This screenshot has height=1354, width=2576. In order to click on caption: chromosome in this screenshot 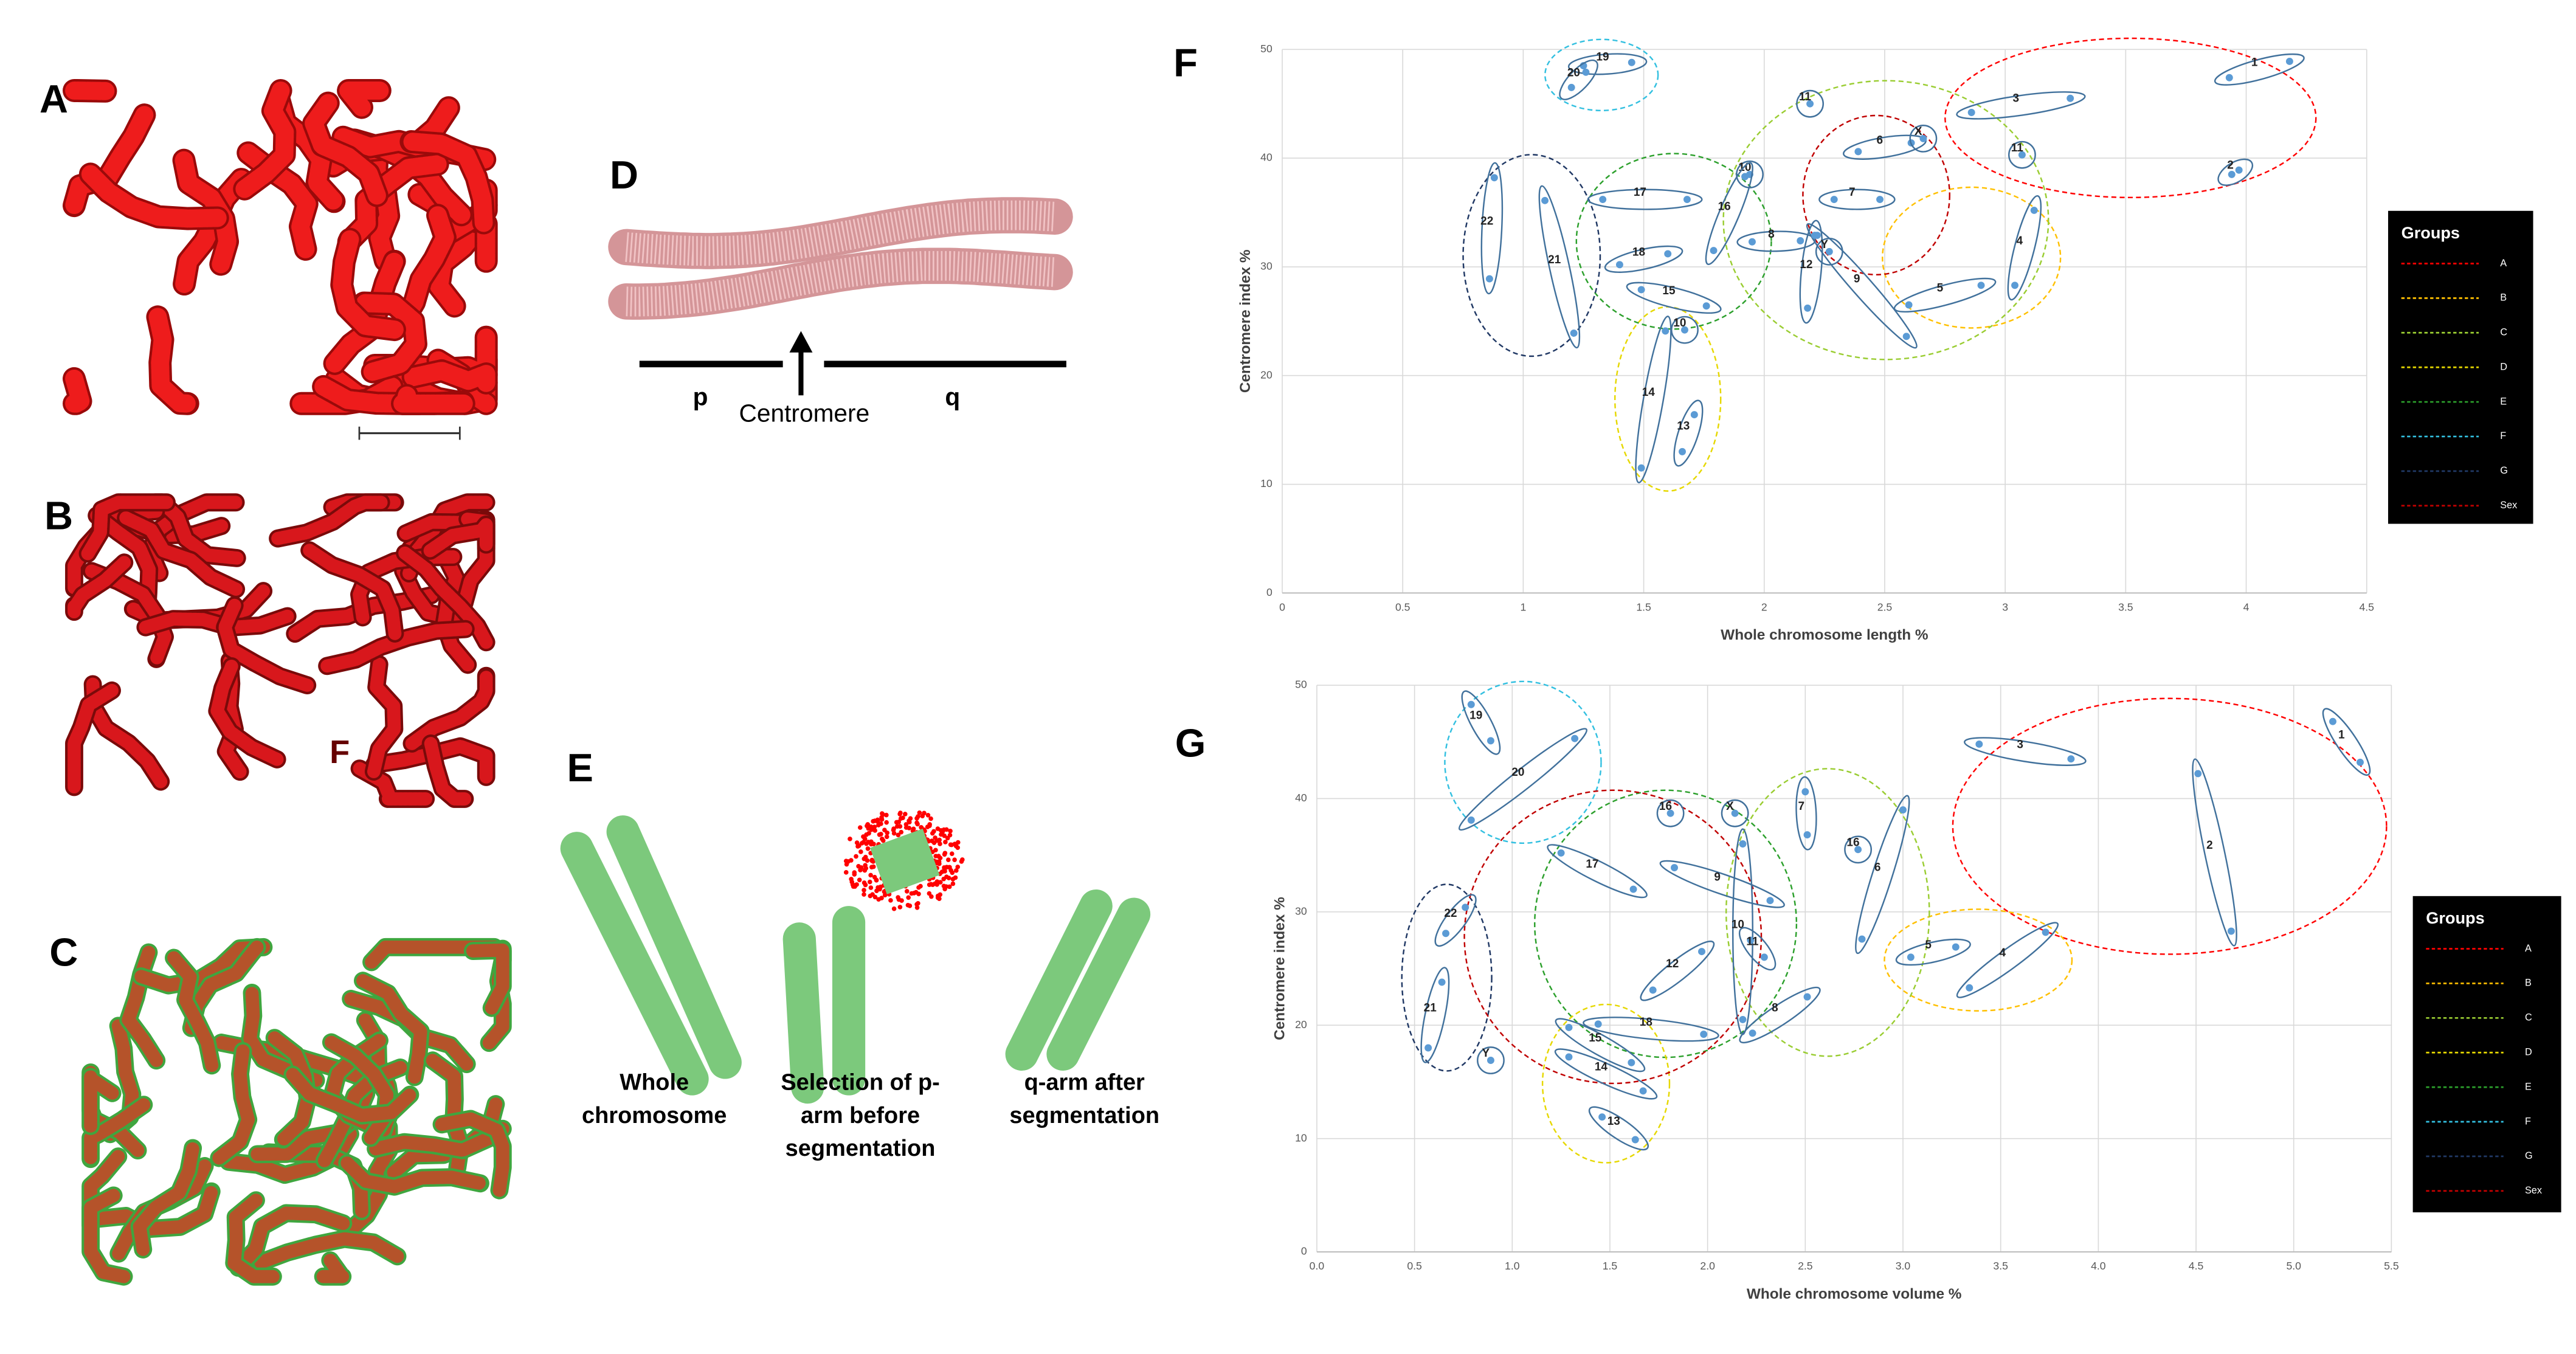, I will do `click(654, 1115)`.